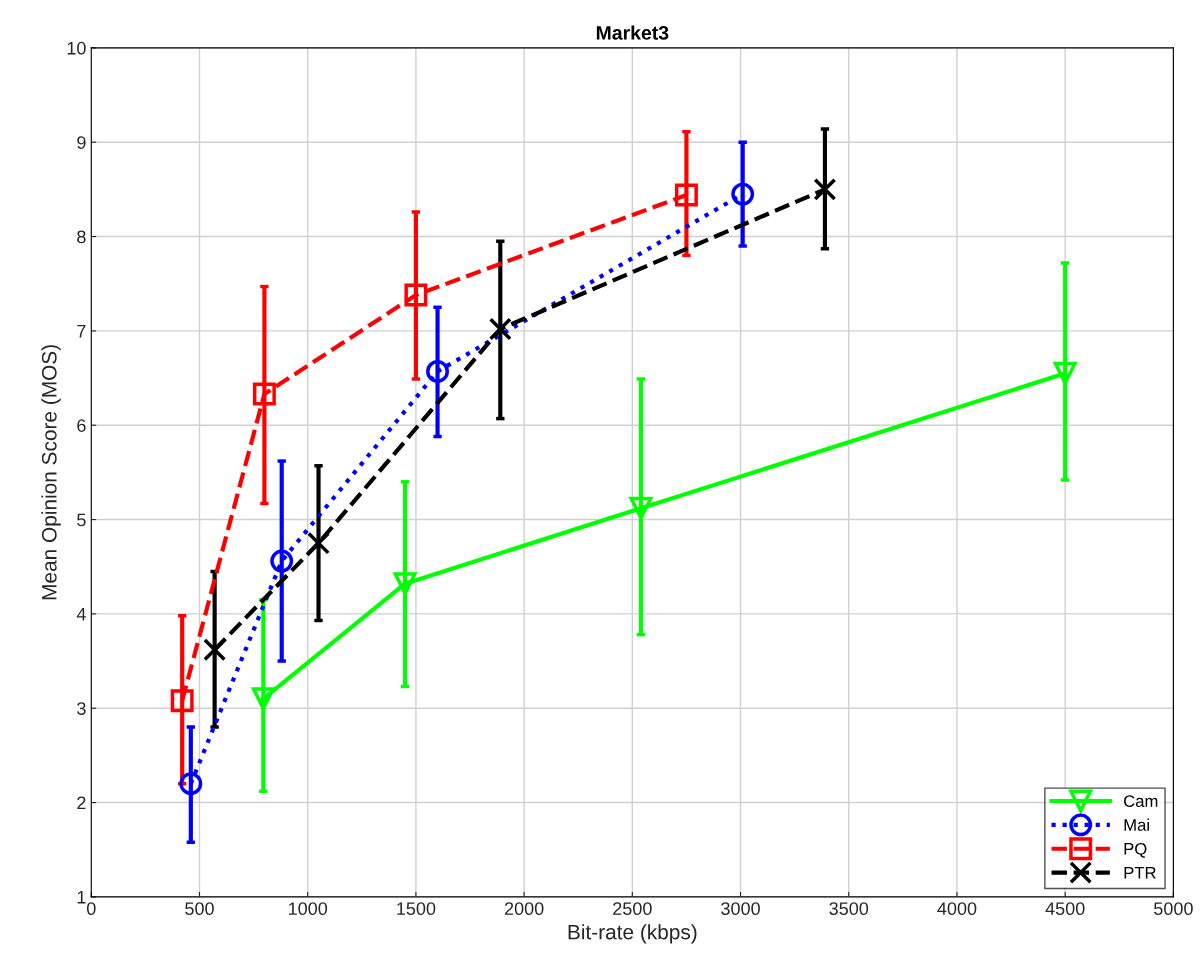 The width and height of the screenshot is (1201, 977). I want to click on x-axis-title: Bit-rate (kbps), so click(632, 934).